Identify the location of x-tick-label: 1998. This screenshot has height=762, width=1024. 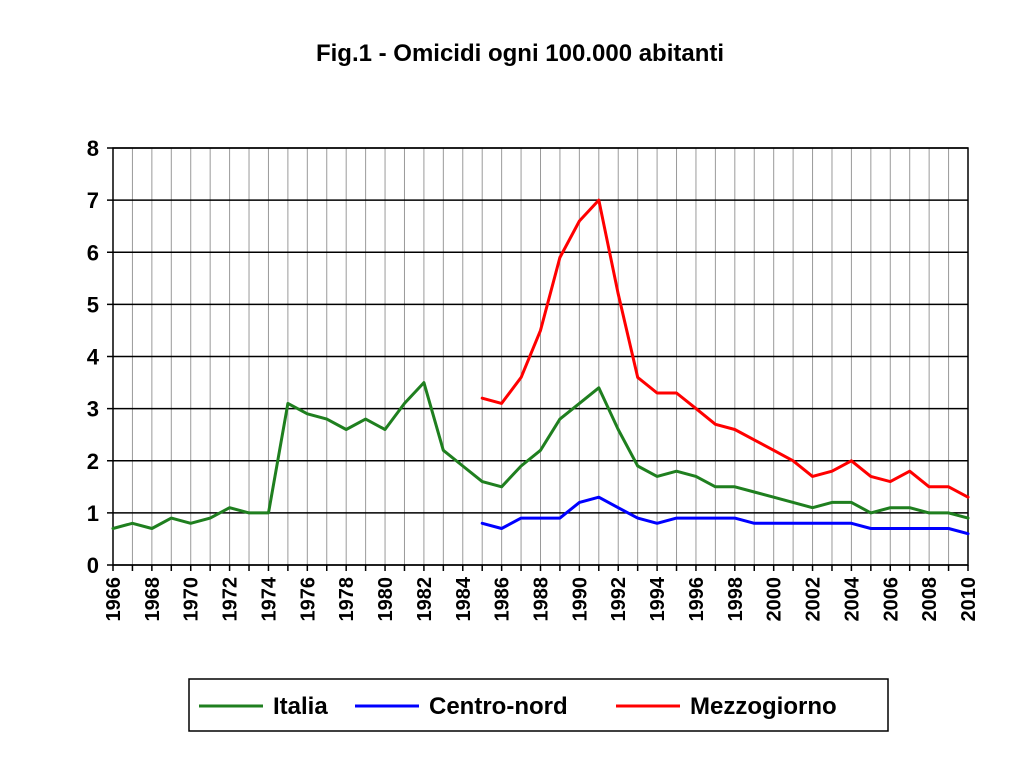
(736, 599).